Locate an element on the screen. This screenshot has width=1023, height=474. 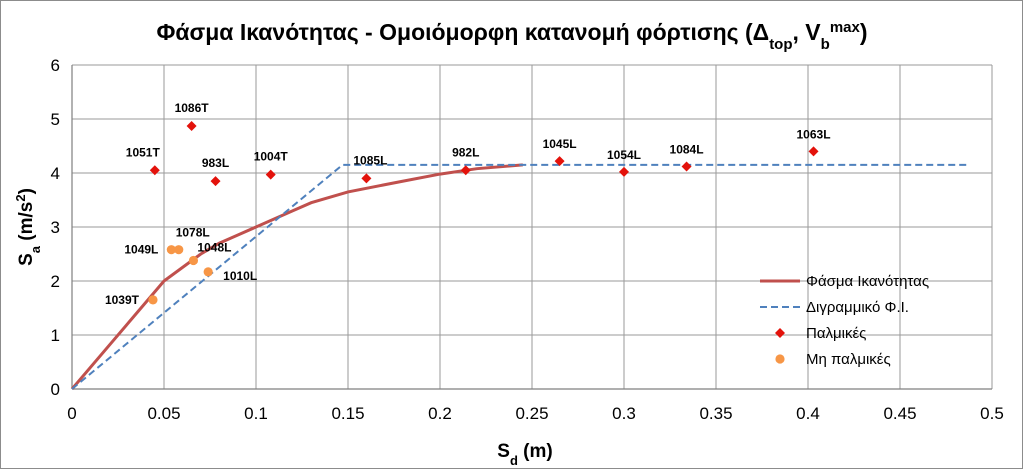
data-label: 1078L is located at coordinates (193, 233).